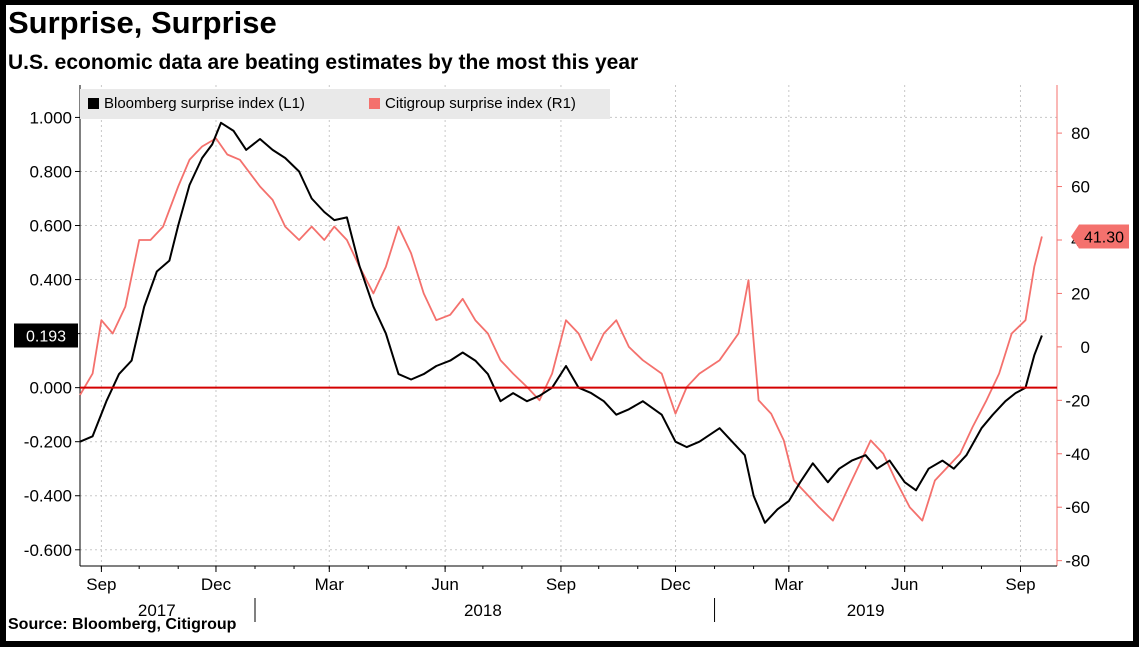 This screenshot has width=1139, height=647. I want to click on last-value-label-left: 0.193, so click(46, 336).